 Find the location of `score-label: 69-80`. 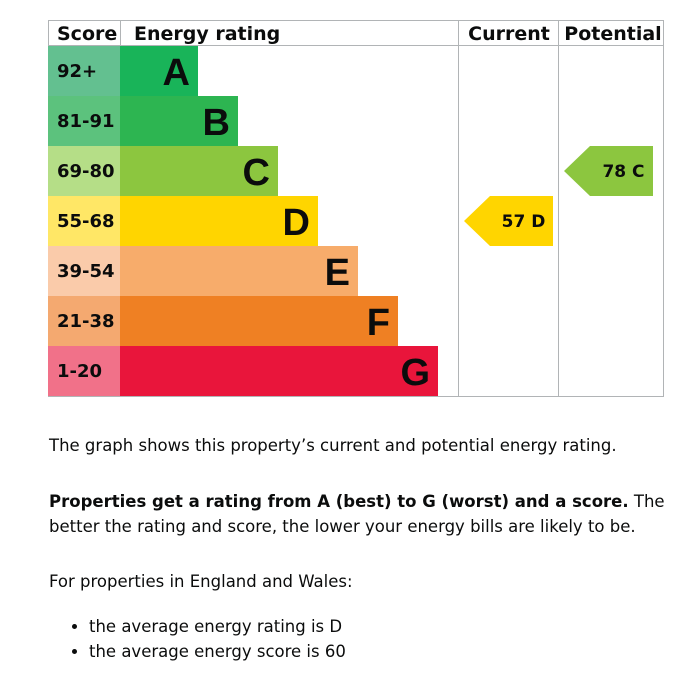

score-label: 69-80 is located at coordinates (86, 171).